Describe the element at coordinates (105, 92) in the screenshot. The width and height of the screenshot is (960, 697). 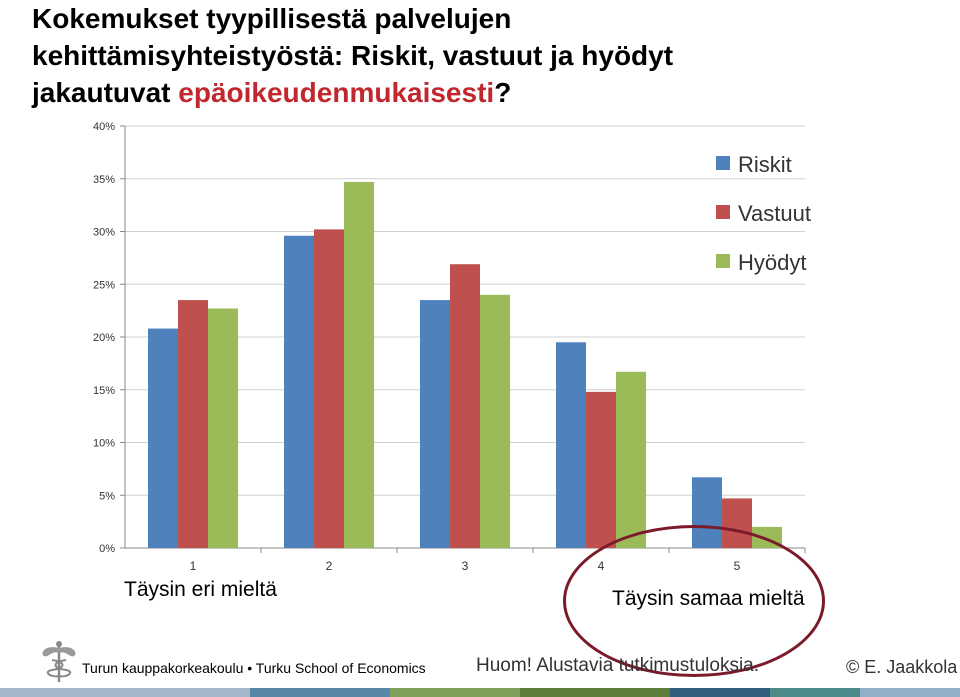
I see `title-line-3-start: jakautuvat` at that location.